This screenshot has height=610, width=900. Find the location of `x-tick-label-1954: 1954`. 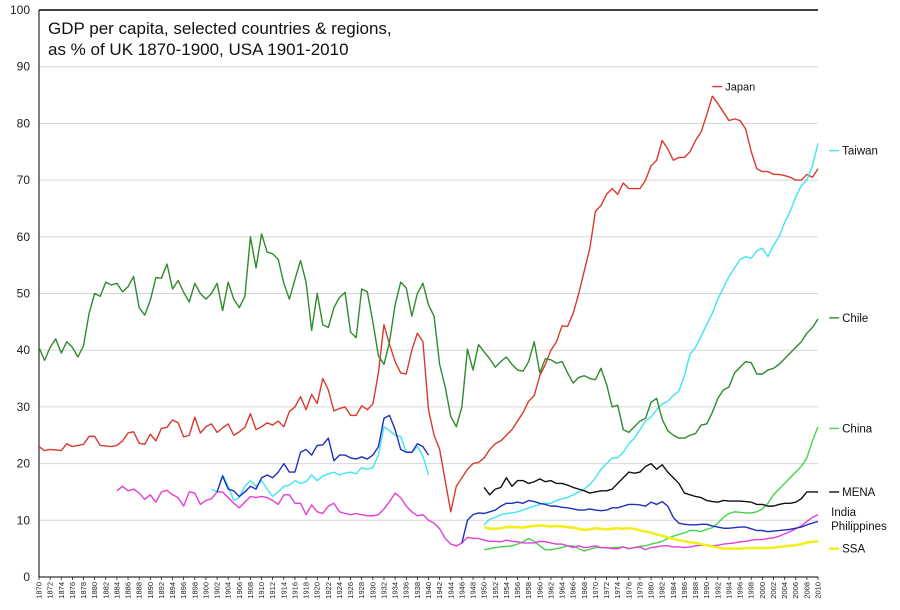

x-tick-label-1954: 1954 is located at coordinates (506, 590).